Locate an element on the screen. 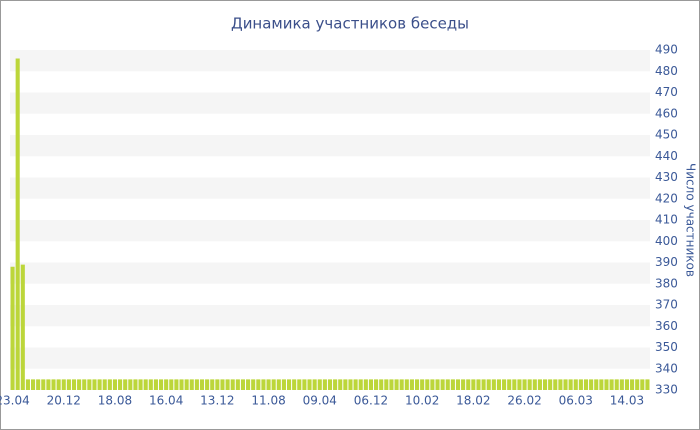 This screenshot has height=430, width=700. y-tick-label: 370 is located at coordinates (666, 305).